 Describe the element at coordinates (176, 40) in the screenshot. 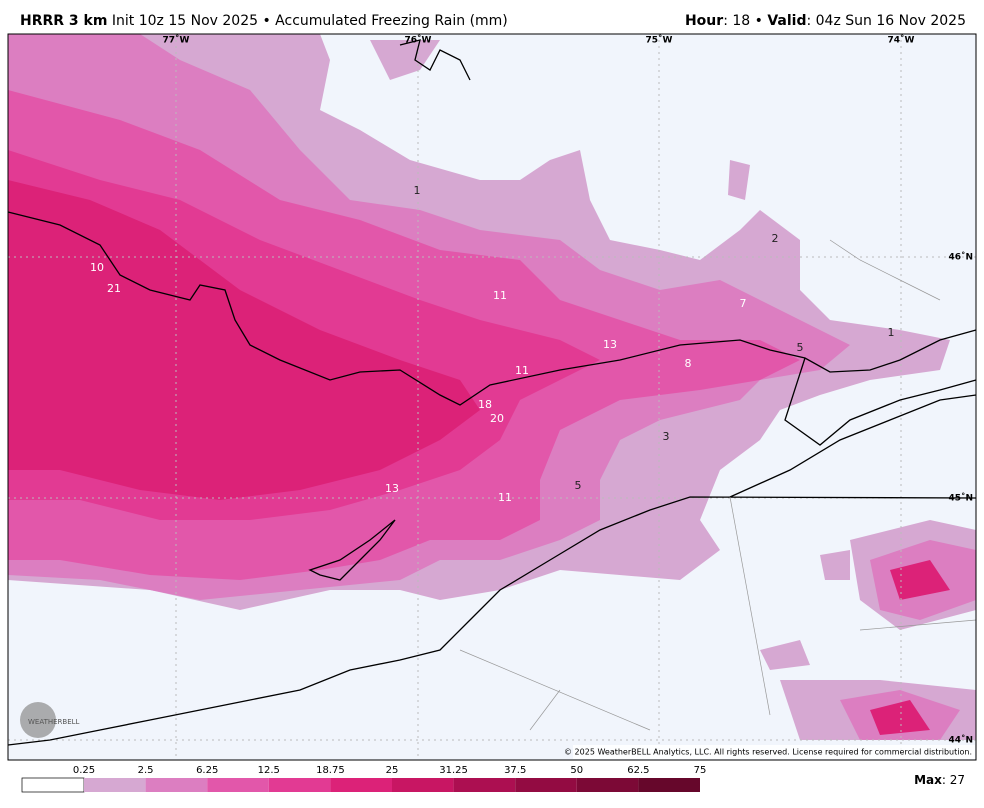

I see `lon-label: 77˚W` at that location.